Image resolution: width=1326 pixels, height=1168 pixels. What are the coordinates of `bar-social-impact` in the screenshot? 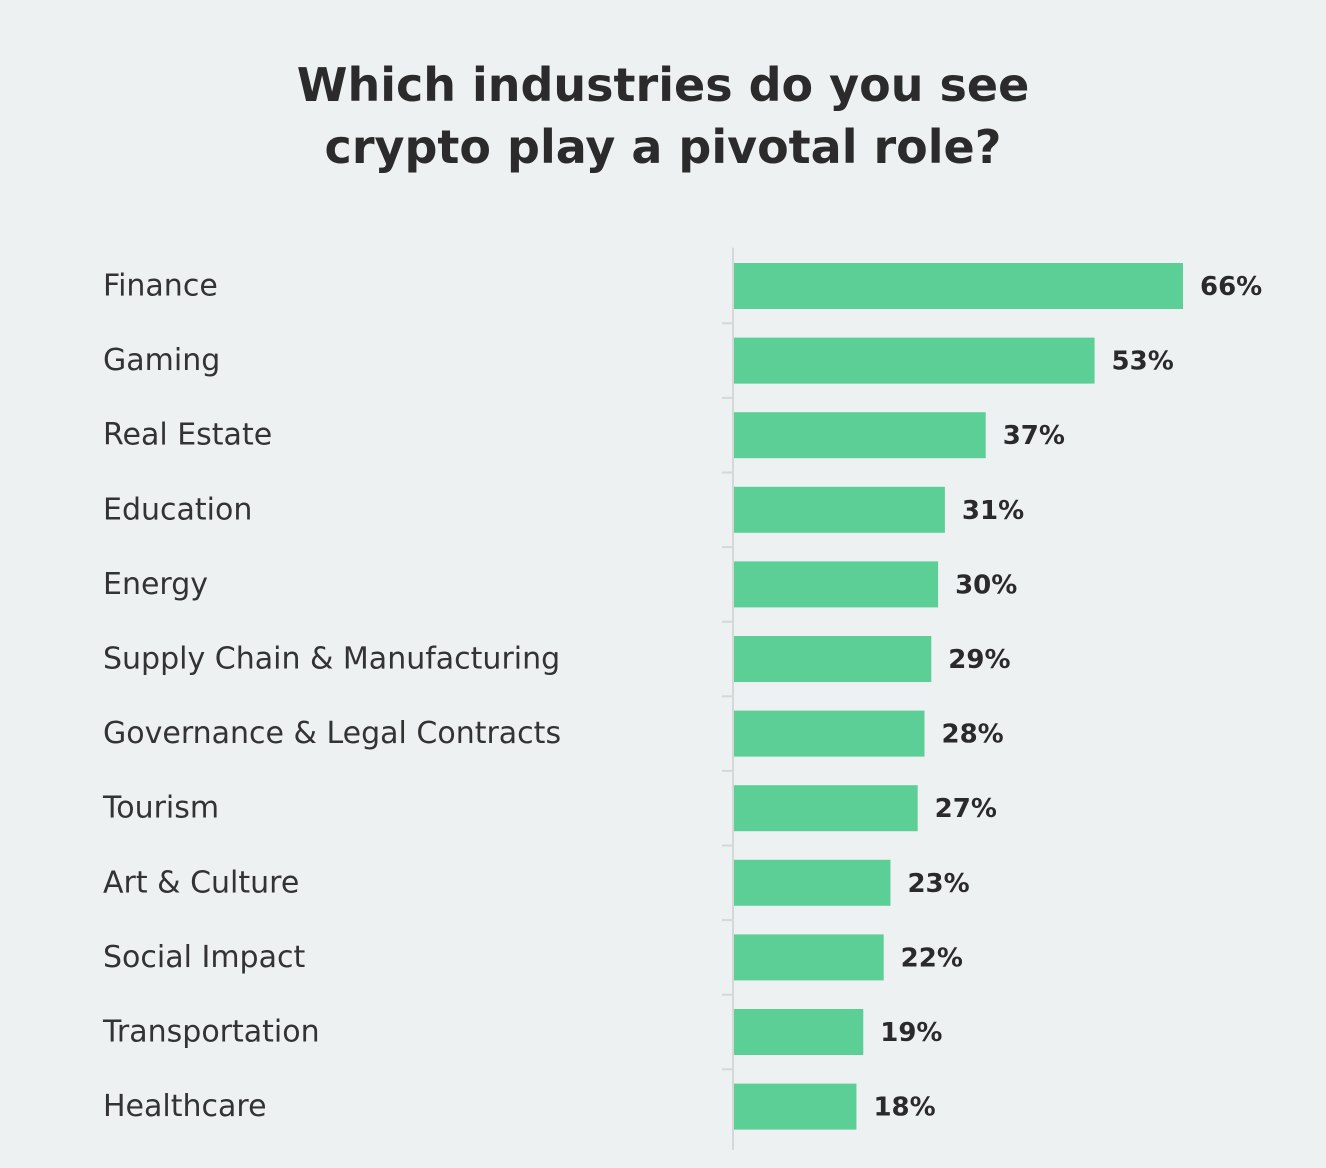 It's located at (809, 957).